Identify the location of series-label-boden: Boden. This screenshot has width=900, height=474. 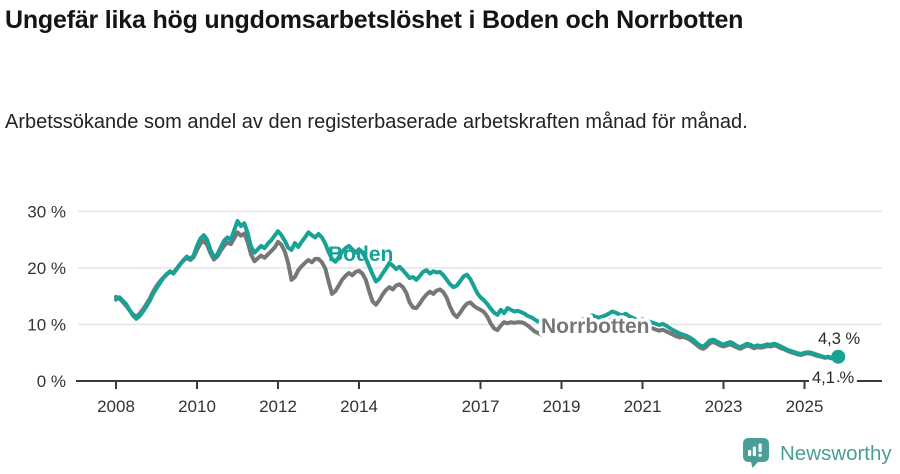
(360, 254).